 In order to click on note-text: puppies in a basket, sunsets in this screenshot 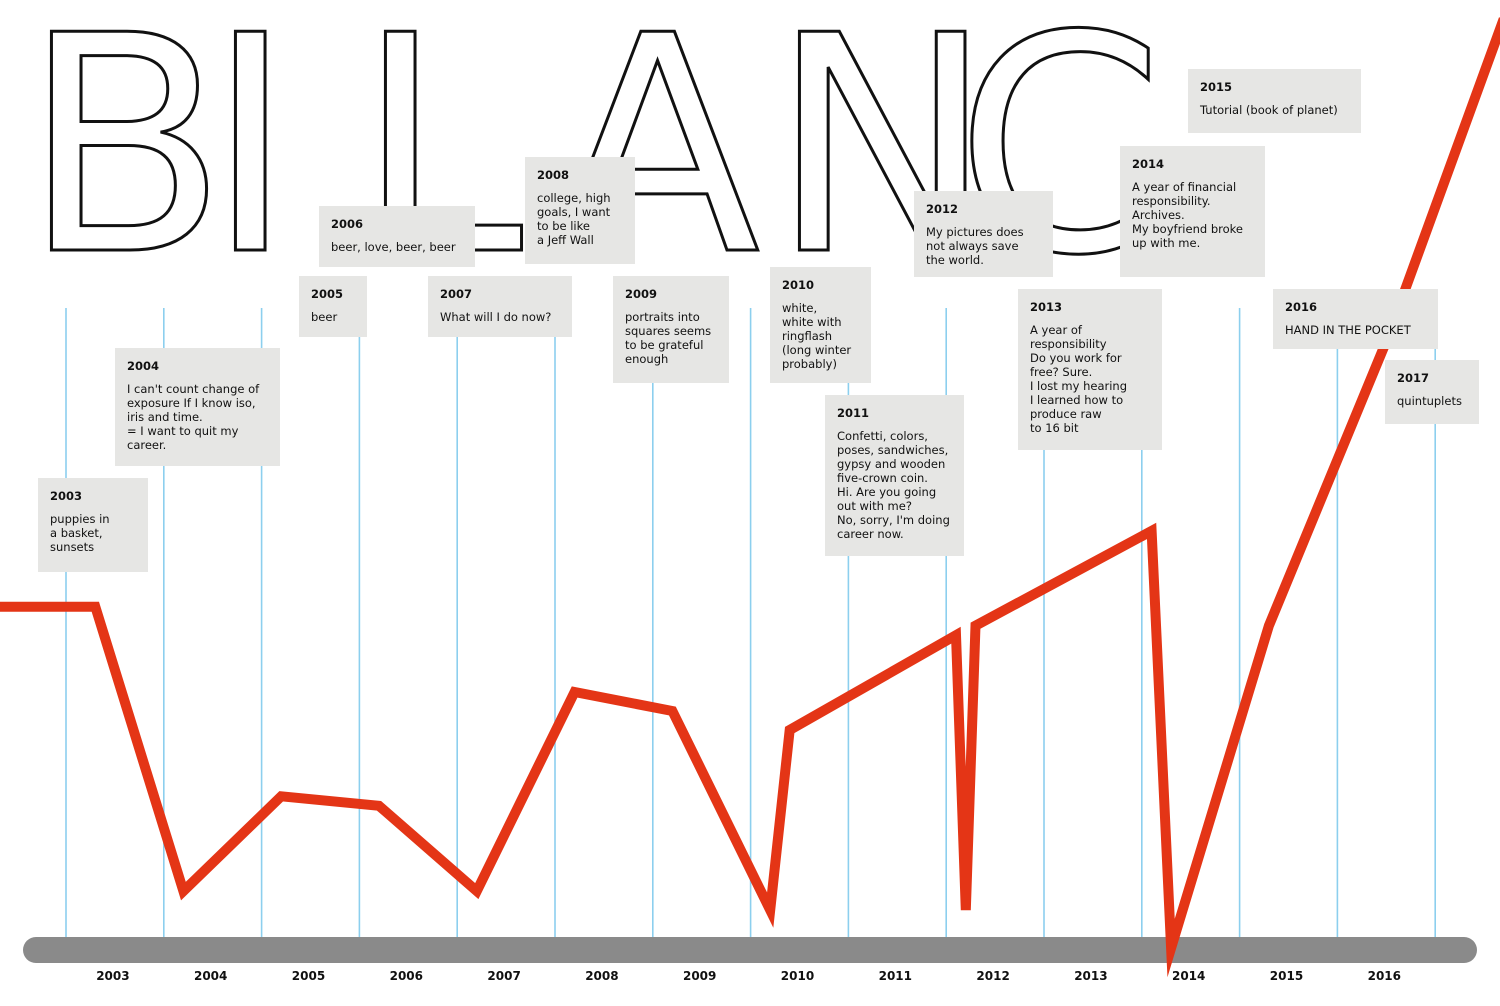, I will do `click(80, 533)`.